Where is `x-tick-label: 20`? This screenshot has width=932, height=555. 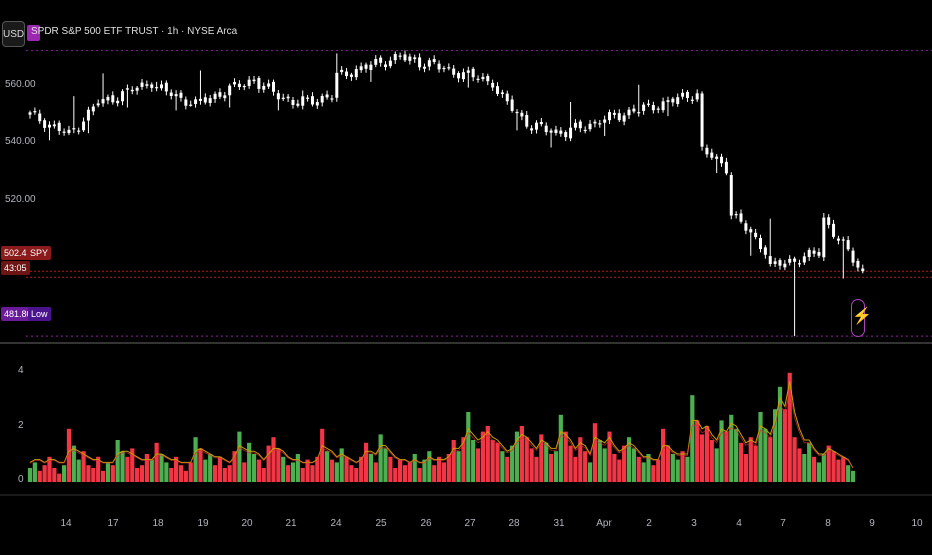 x-tick-label: 20 is located at coordinates (247, 523).